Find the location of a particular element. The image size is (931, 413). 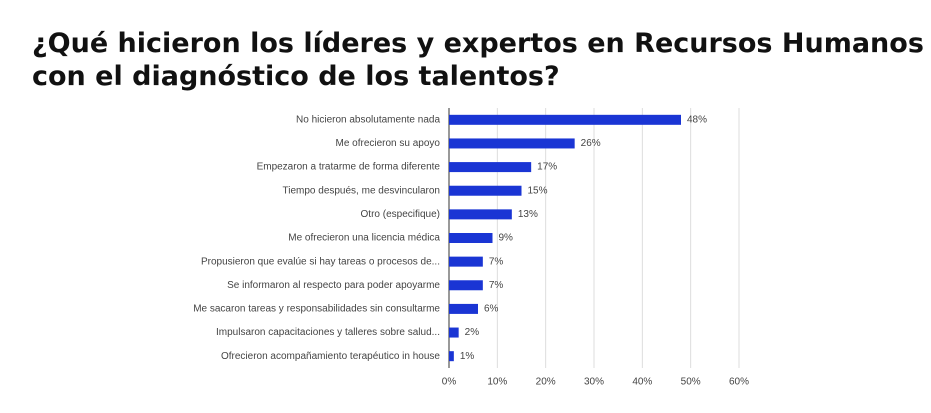

data-label: 26% is located at coordinates (591, 143).